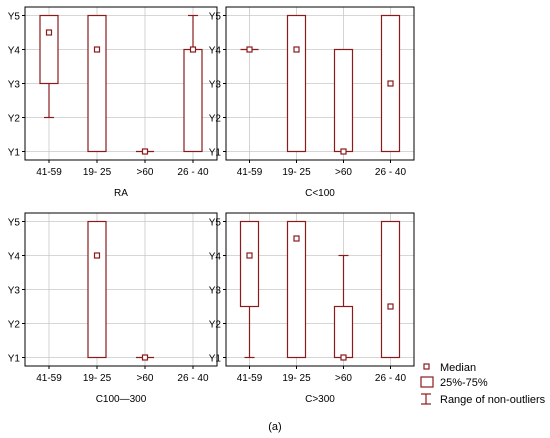  Describe the element at coordinates (320, 193) in the screenshot. I see `x-axis-label: C<100` at that location.